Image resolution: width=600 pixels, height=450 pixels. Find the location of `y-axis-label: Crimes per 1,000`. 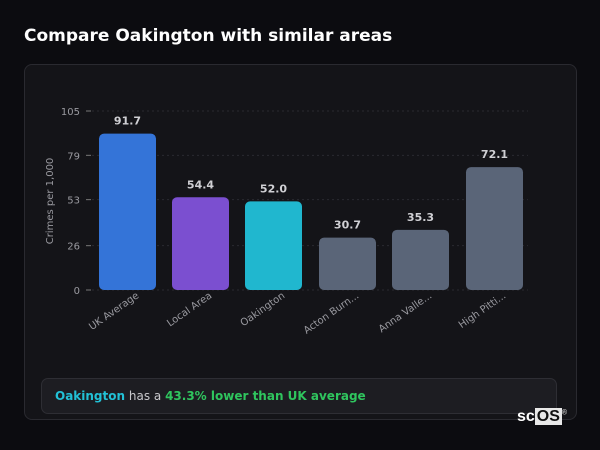

y-axis-label: Crimes per 1,000 is located at coordinates (50, 201).